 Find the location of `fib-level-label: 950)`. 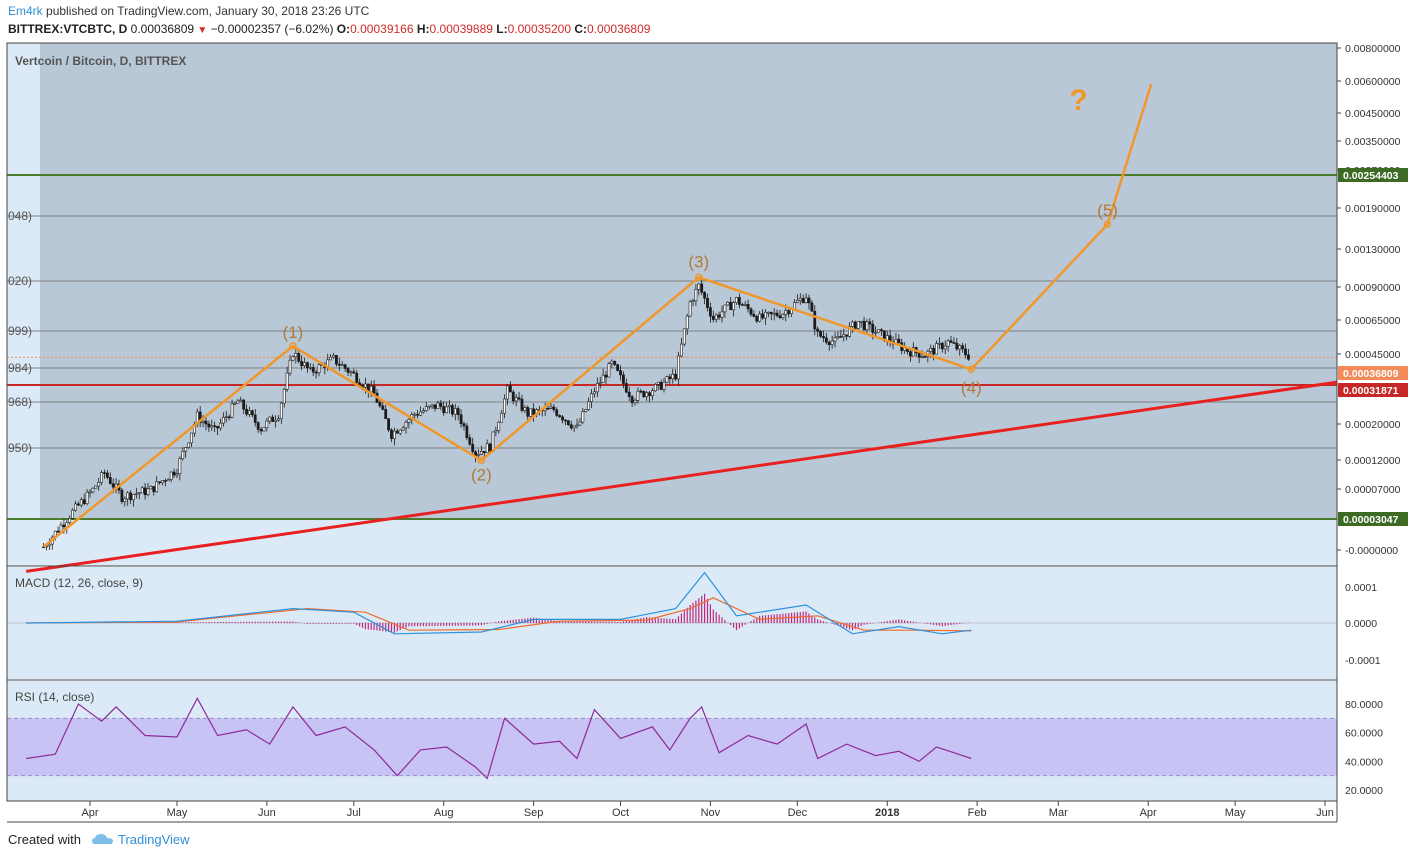

fib-level-label: 950) is located at coordinates (20, 448).